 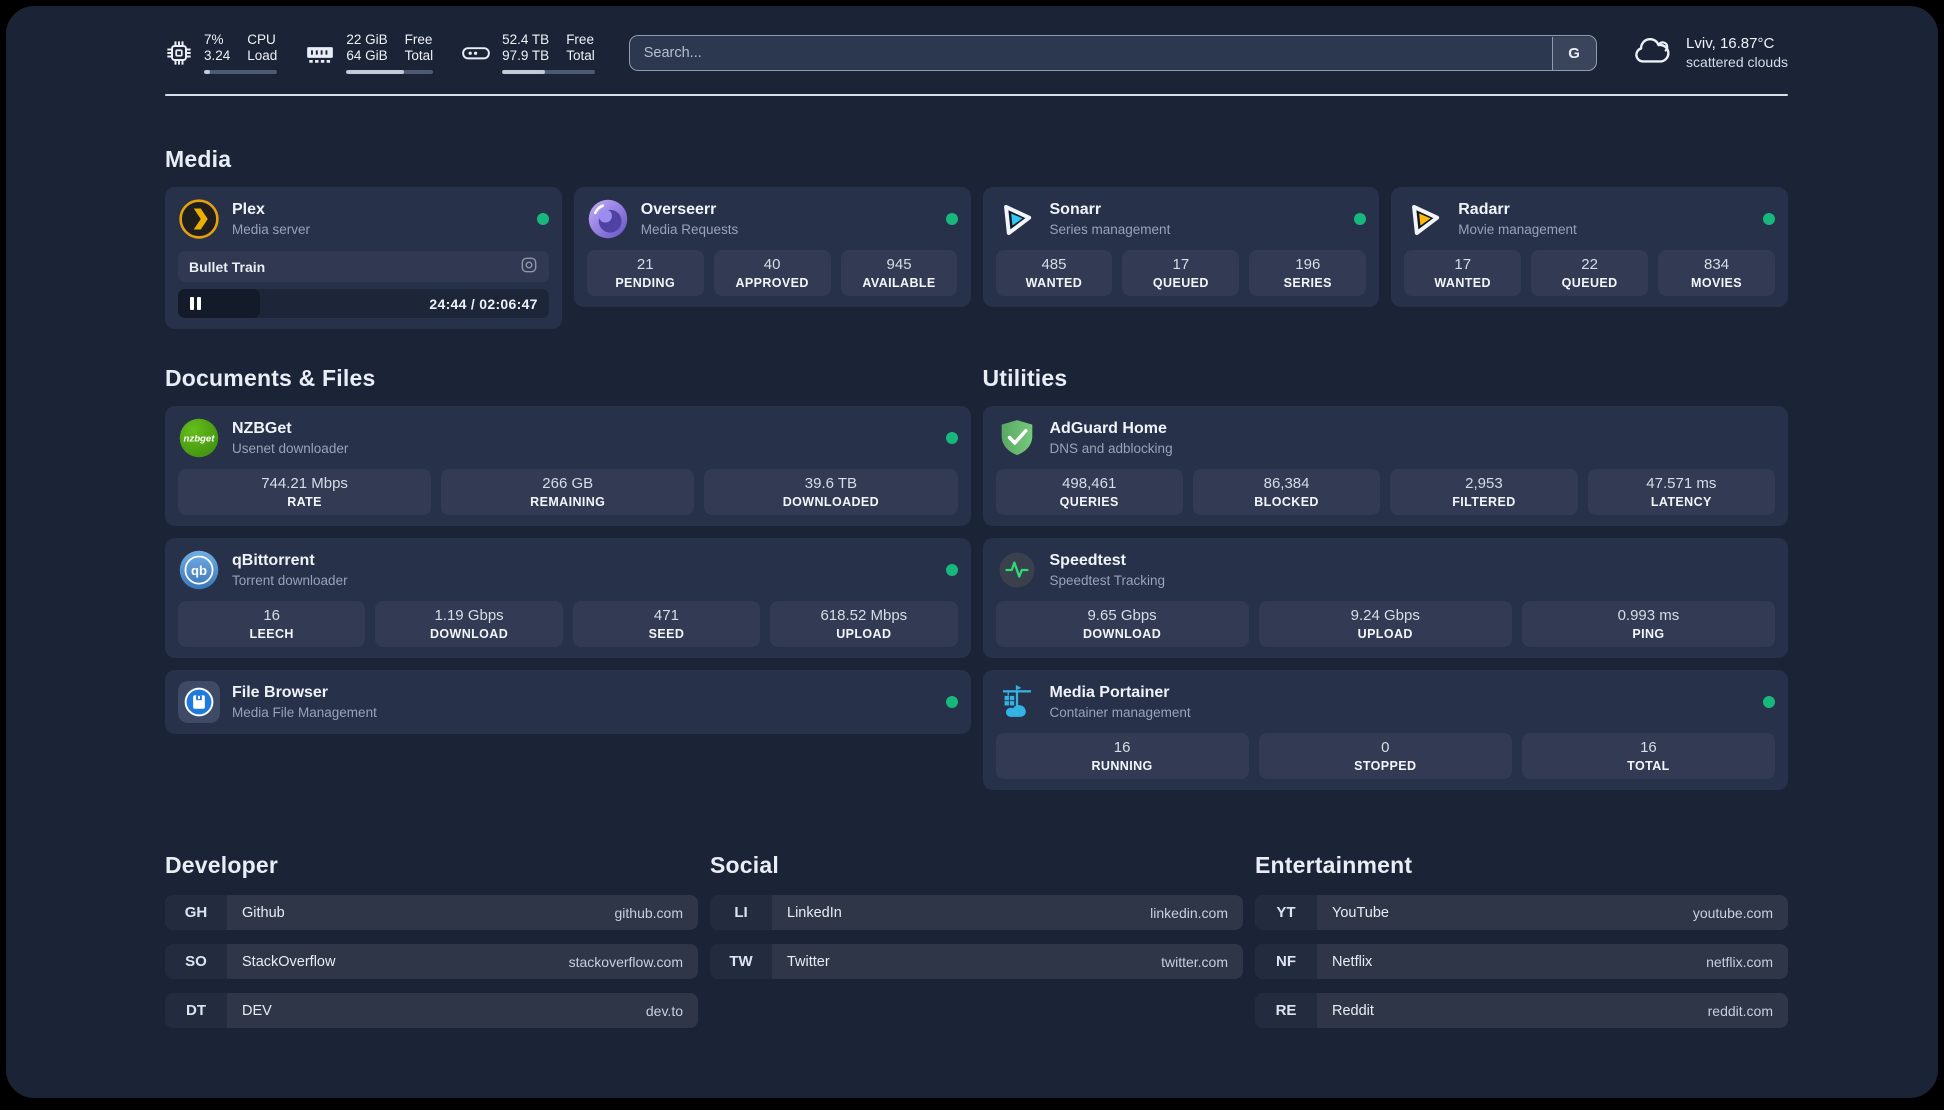 What do you see at coordinates (1463, 273) in the screenshot?
I see `stat-wanted: 17 WANTED` at bounding box center [1463, 273].